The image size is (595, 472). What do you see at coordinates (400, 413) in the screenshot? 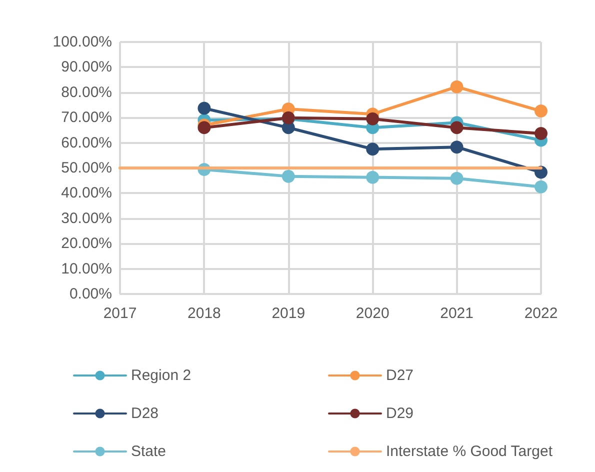
I see `legend-label: D29` at bounding box center [400, 413].